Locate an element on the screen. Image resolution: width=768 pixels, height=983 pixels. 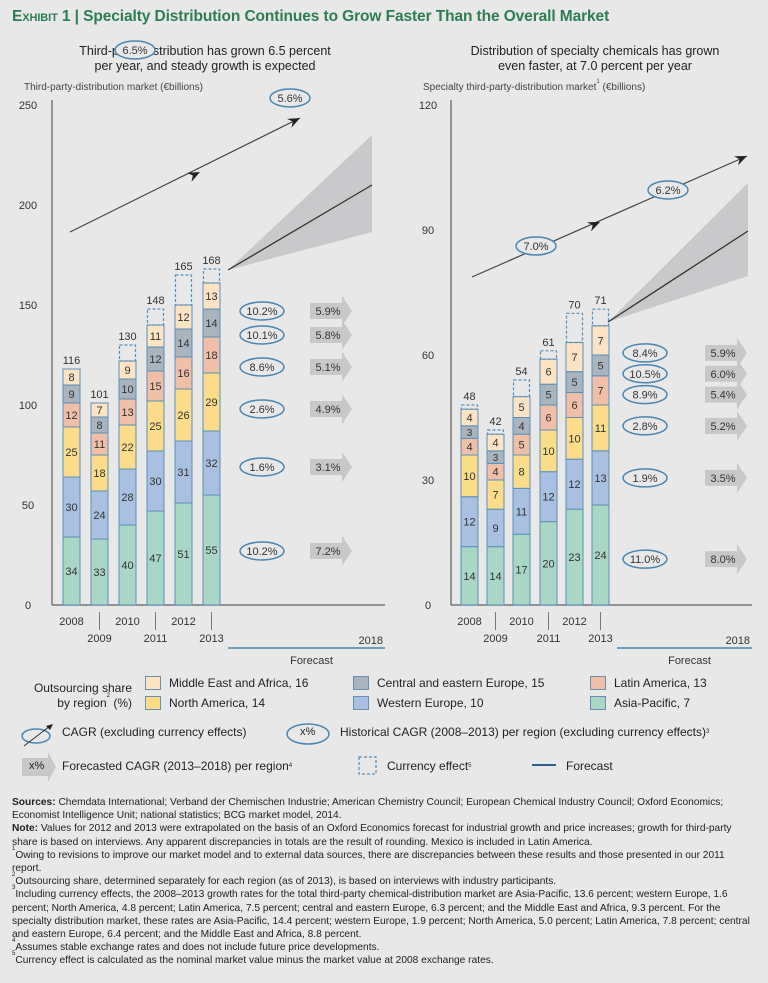
bar-segment-label: 40 is located at coordinates (127, 566).